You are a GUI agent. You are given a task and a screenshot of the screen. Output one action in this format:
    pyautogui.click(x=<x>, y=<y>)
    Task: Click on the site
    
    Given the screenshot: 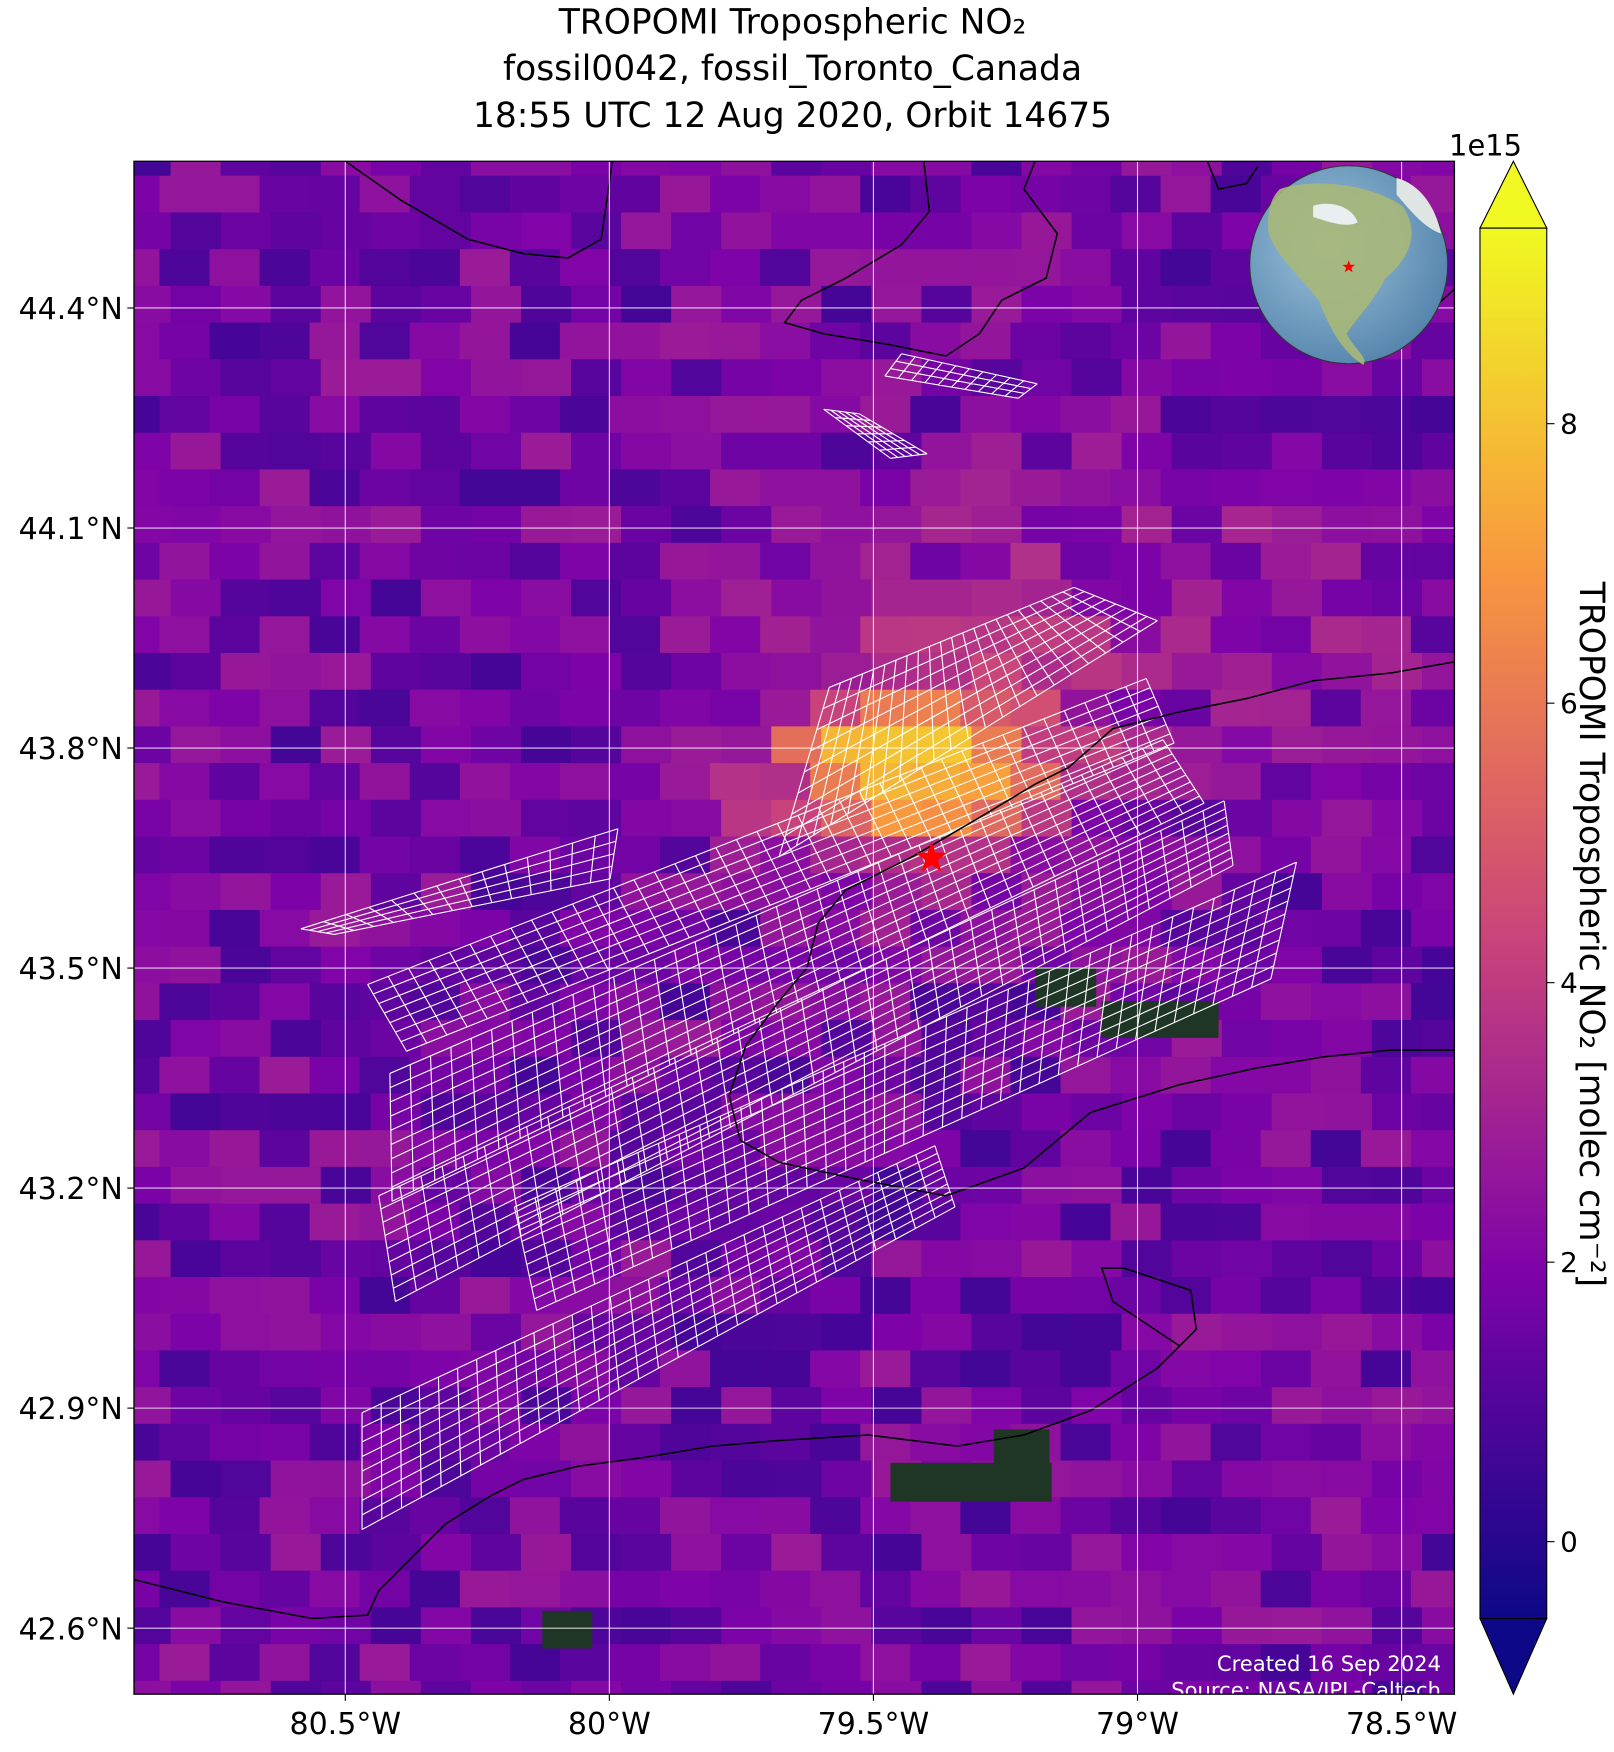 What is the action you would take?
    pyautogui.click(x=931, y=856)
    